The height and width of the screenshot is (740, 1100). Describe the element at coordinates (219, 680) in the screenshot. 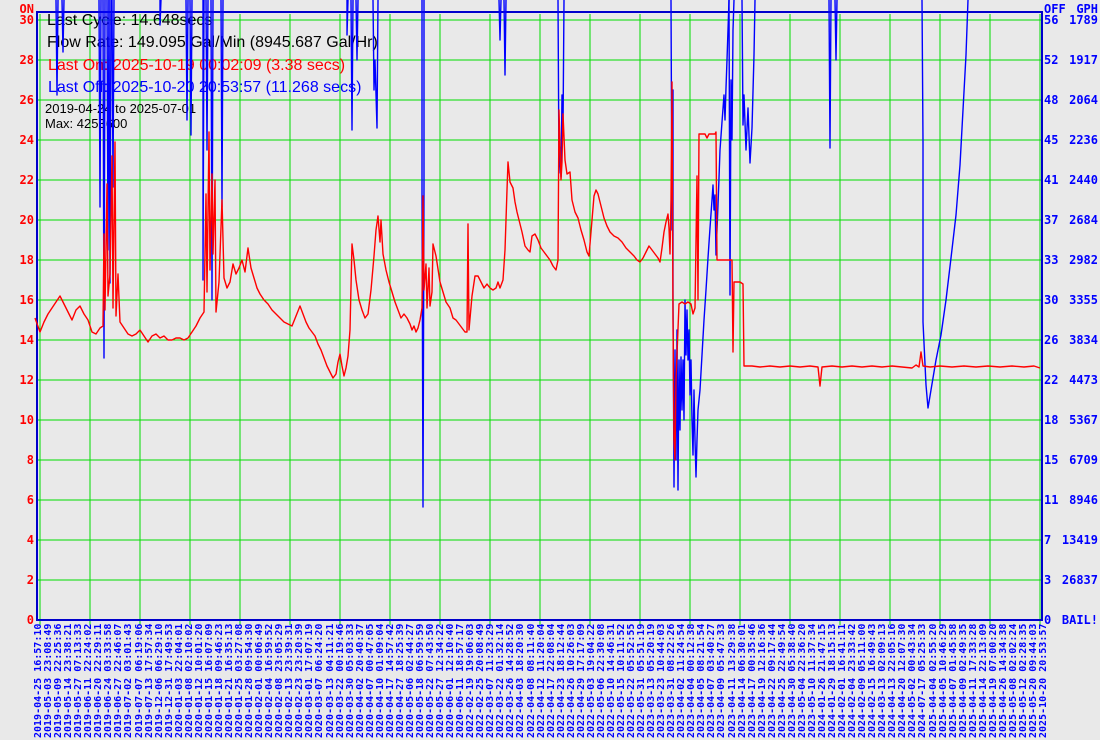

I see `x-tick-label: 2020-01-18 09:46:23` at that location.